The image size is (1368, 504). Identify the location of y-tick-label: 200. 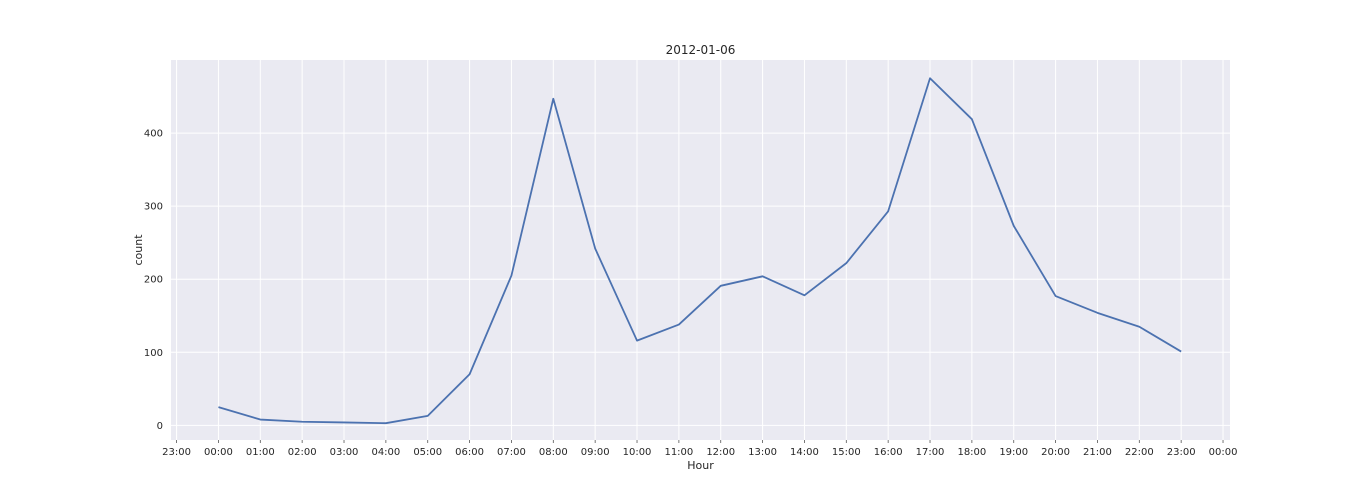
(153, 280).